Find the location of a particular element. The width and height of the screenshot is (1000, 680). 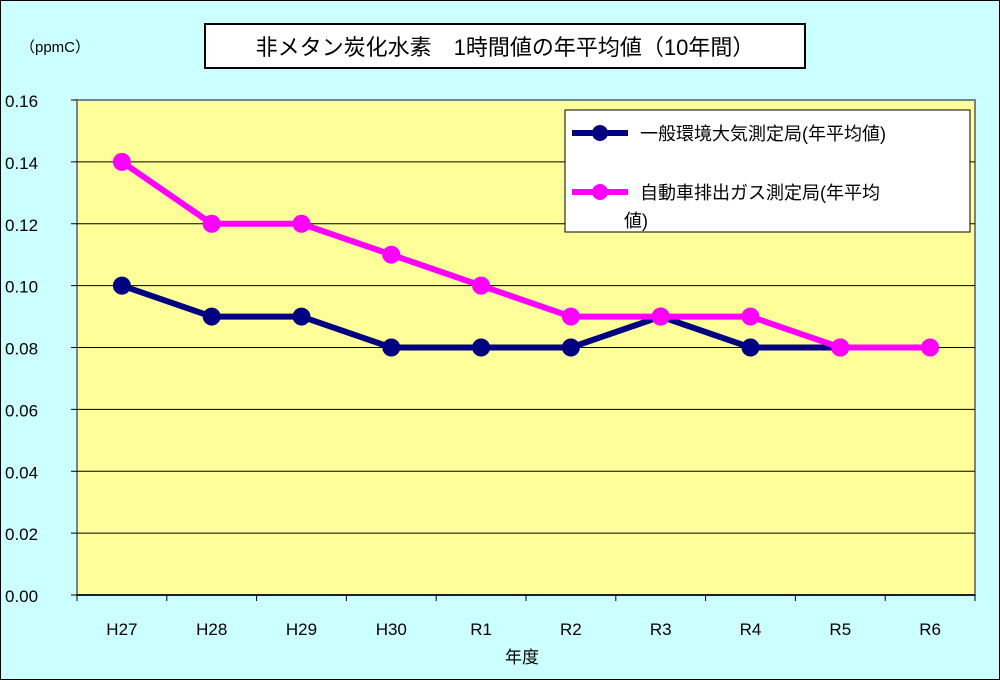

x-tick-label: R4 is located at coordinates (751, 629).